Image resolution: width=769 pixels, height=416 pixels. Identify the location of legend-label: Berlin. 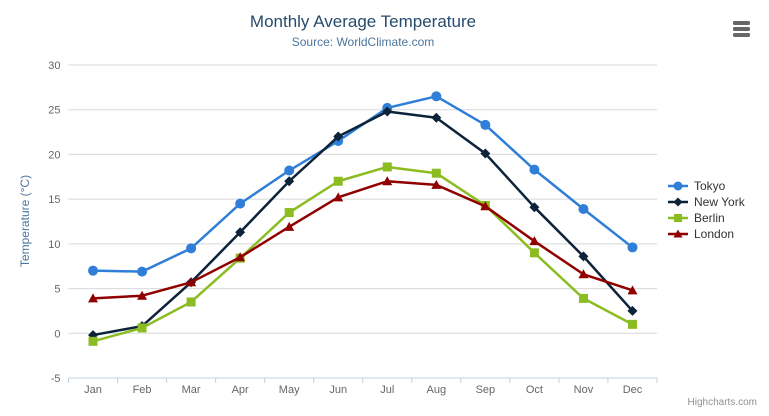
(709, 218).